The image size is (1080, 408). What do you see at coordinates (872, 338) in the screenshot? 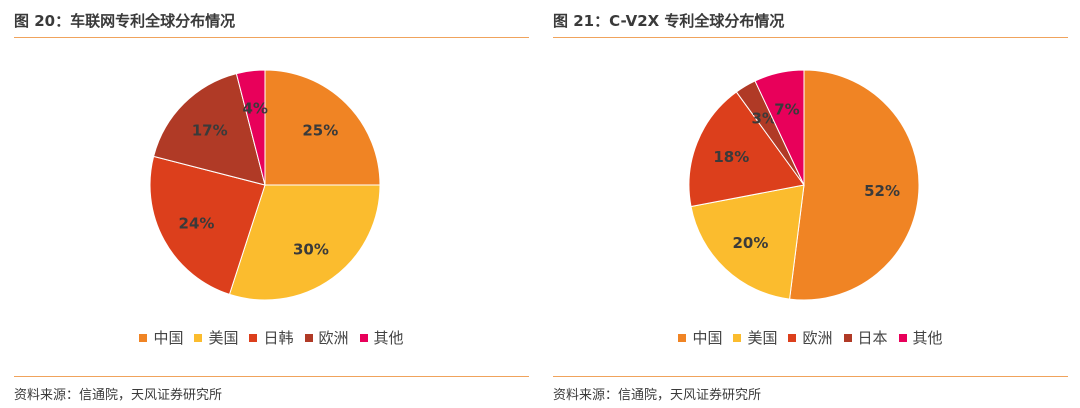
I see `legend-label: 日本` at bounding box center [872, 338].